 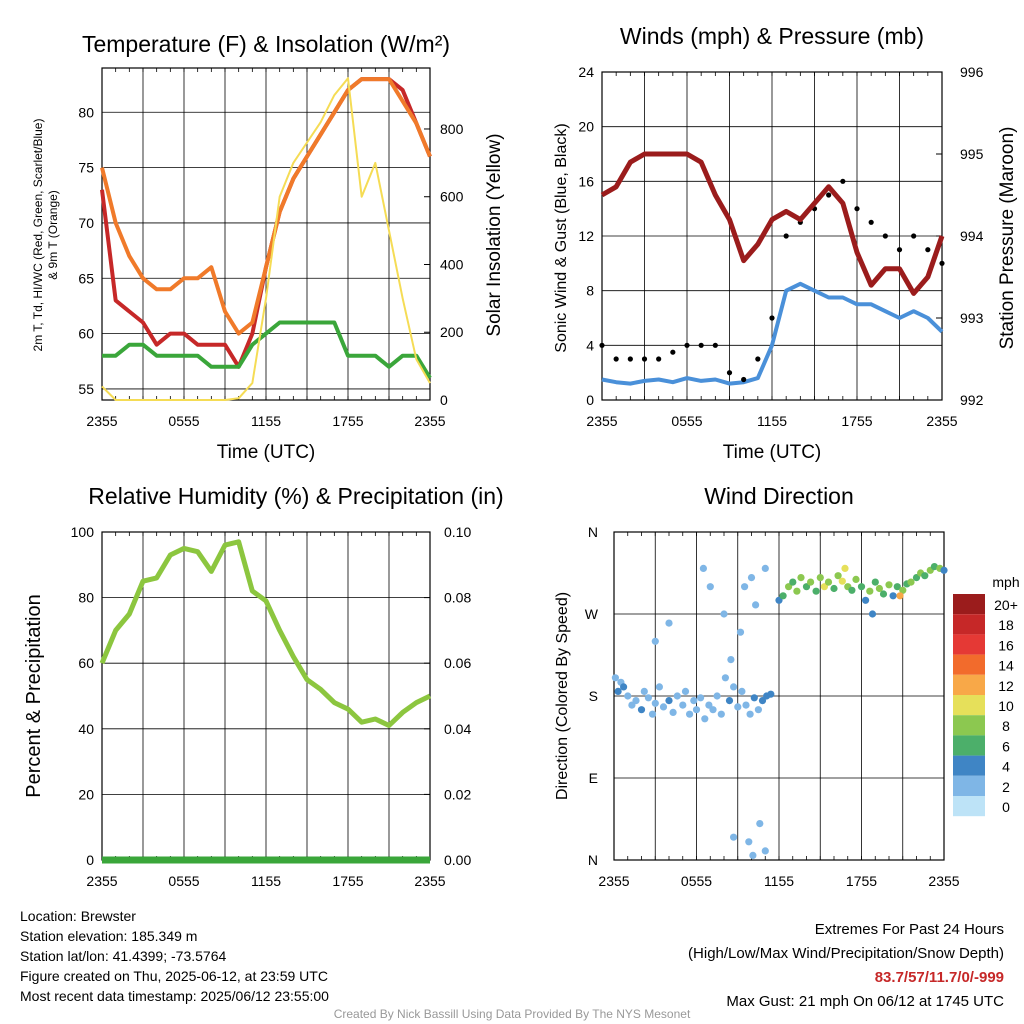 What do you see at coordinates (593, 778) in the screenshot?
I see `y-tick-label-d: E` at bounding box center [593, 778].